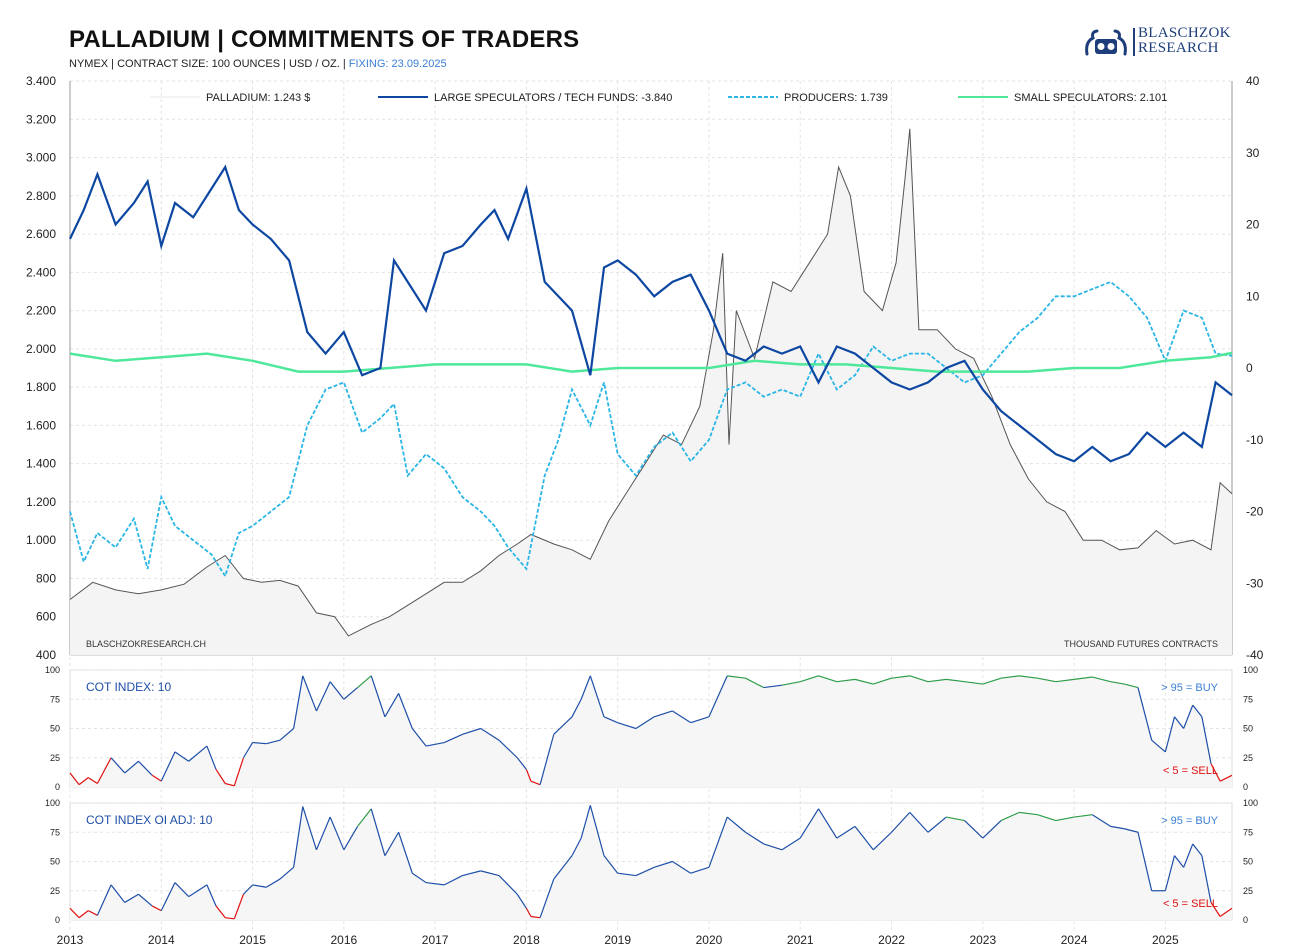  I want to click on cot-index-oi-adj-area, so click(651, 862).